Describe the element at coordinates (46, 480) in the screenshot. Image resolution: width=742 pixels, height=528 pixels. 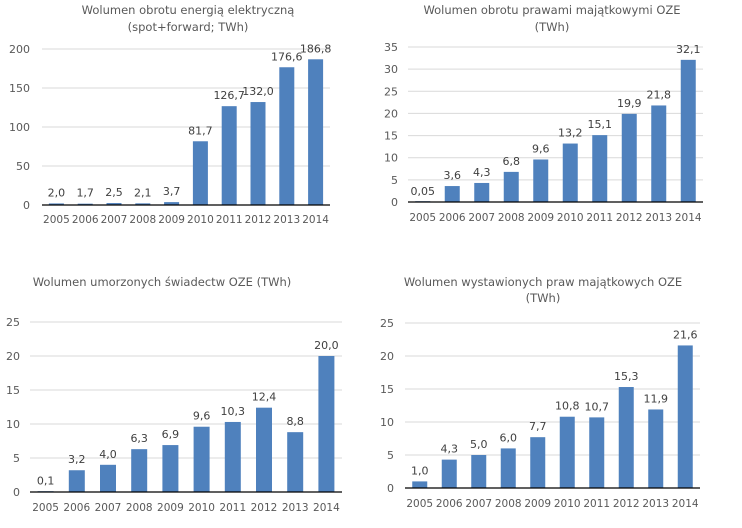
I see `data-label: 0,1` at that location.